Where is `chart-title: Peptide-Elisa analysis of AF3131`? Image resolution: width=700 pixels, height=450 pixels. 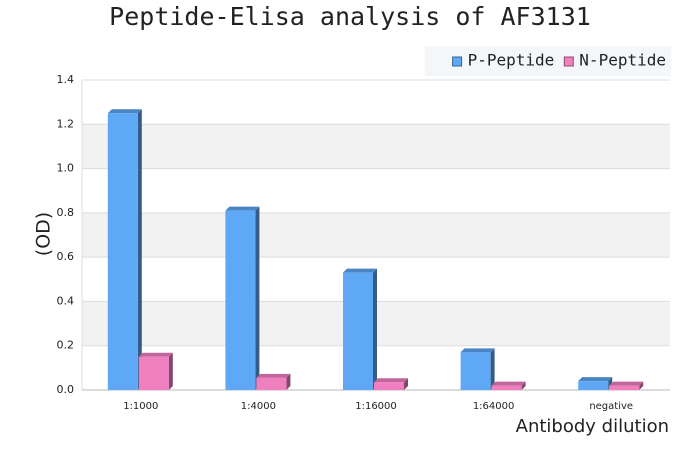 chart-title: Peptide-Elisa analysis of AF3131 is located at coordinates (350, 16).